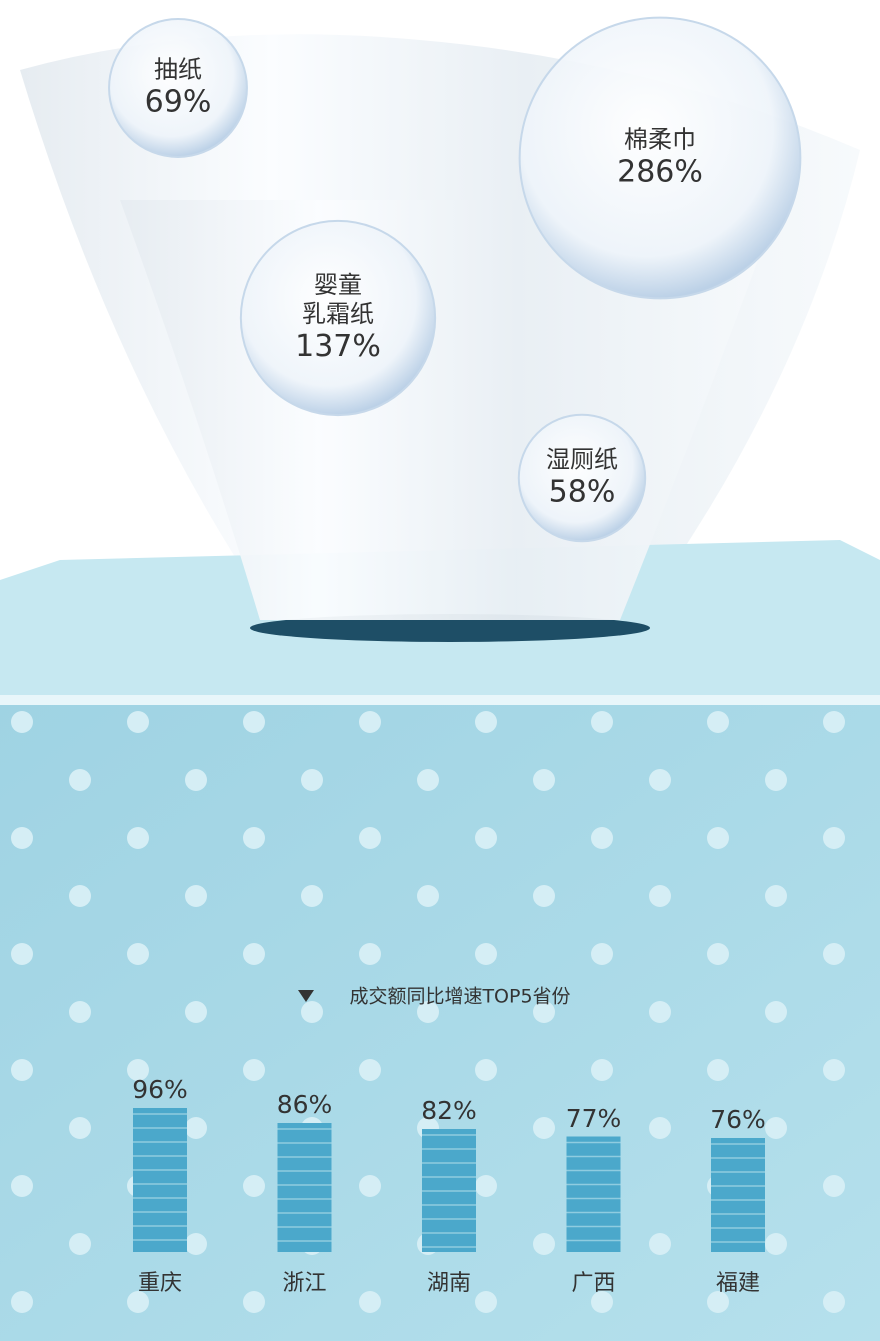 The image size is (880, 1341). I want to click on bar-value-label: 96%, so click(160, 1089).